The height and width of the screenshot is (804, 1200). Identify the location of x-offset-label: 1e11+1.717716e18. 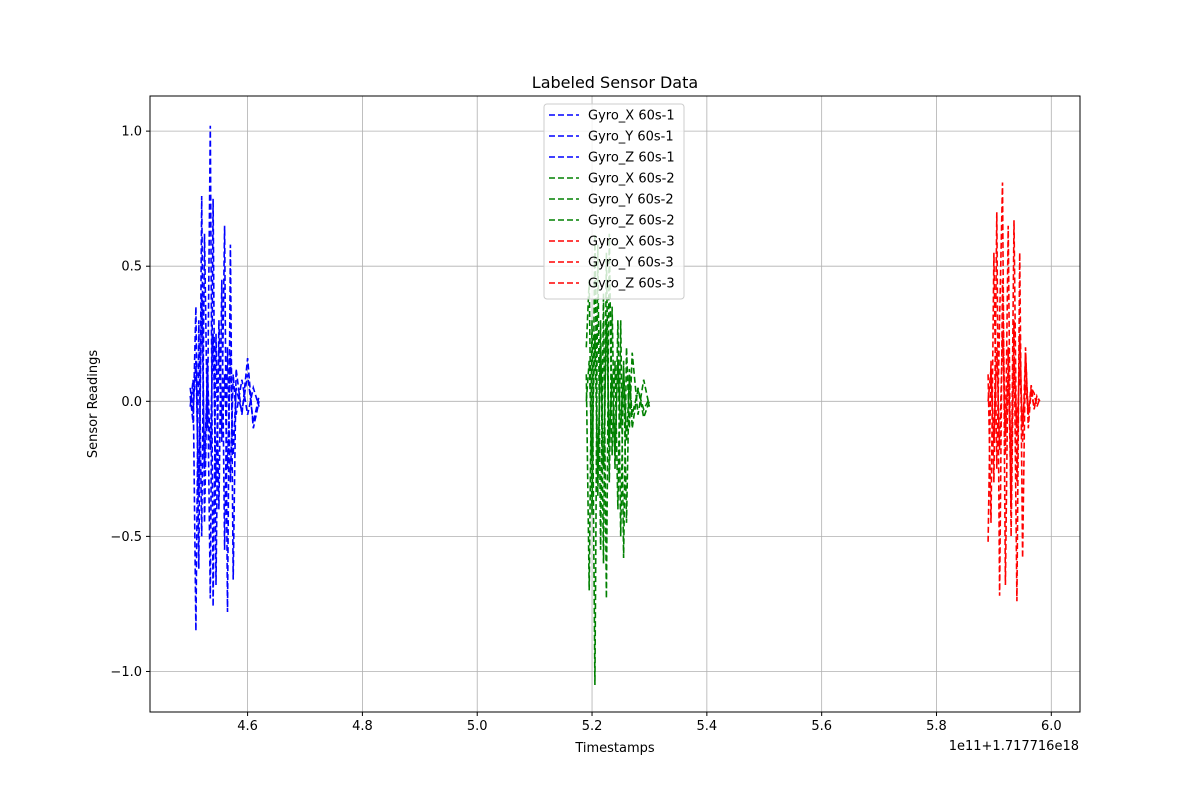
(1014, 746).